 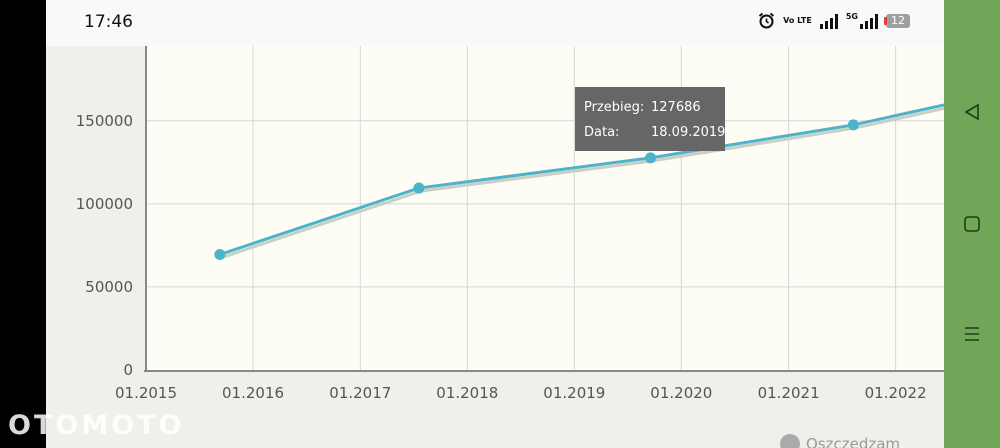 What do you see at coordinates (601, 132) in the screenshot?
I see `tooltip-date-label: Data:` at bounding box center [601, 132].